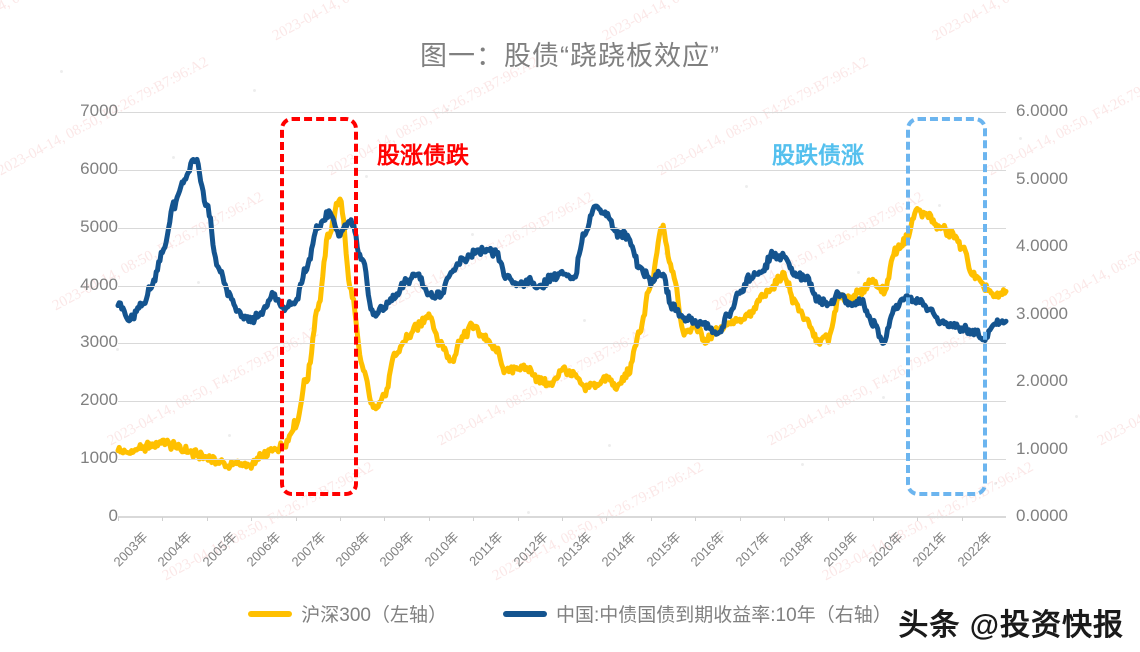 Image resolution: width=1140 pixels, height=652 pixels. I want to click on y-axis-left-tick-label: 3000, so click(99, 342).